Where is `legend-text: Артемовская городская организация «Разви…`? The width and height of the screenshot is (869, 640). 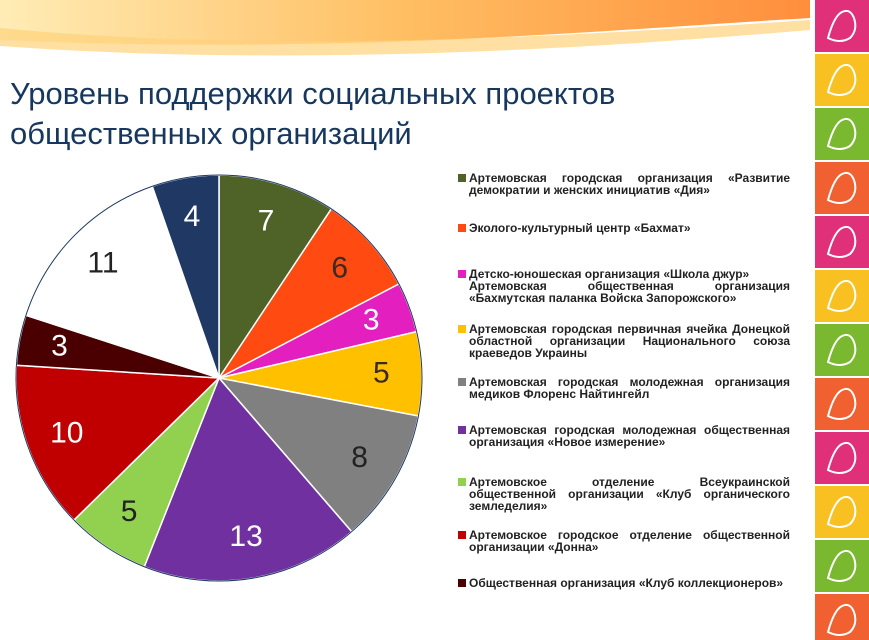 legend-text: Артемовская городская организация «Разви… is located at coordinates (629, 184).